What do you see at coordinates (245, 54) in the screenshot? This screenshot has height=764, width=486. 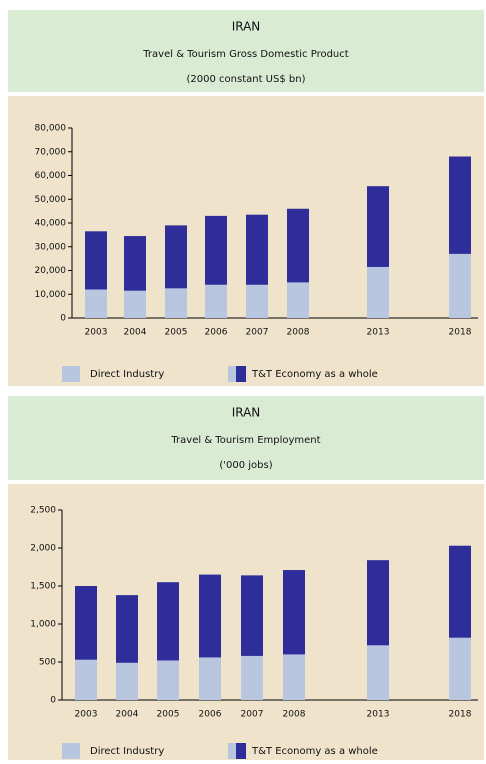 I see `chart-subtitle: Travel & Tourism Gross Domestic Product` at bounding box center [245, 54].